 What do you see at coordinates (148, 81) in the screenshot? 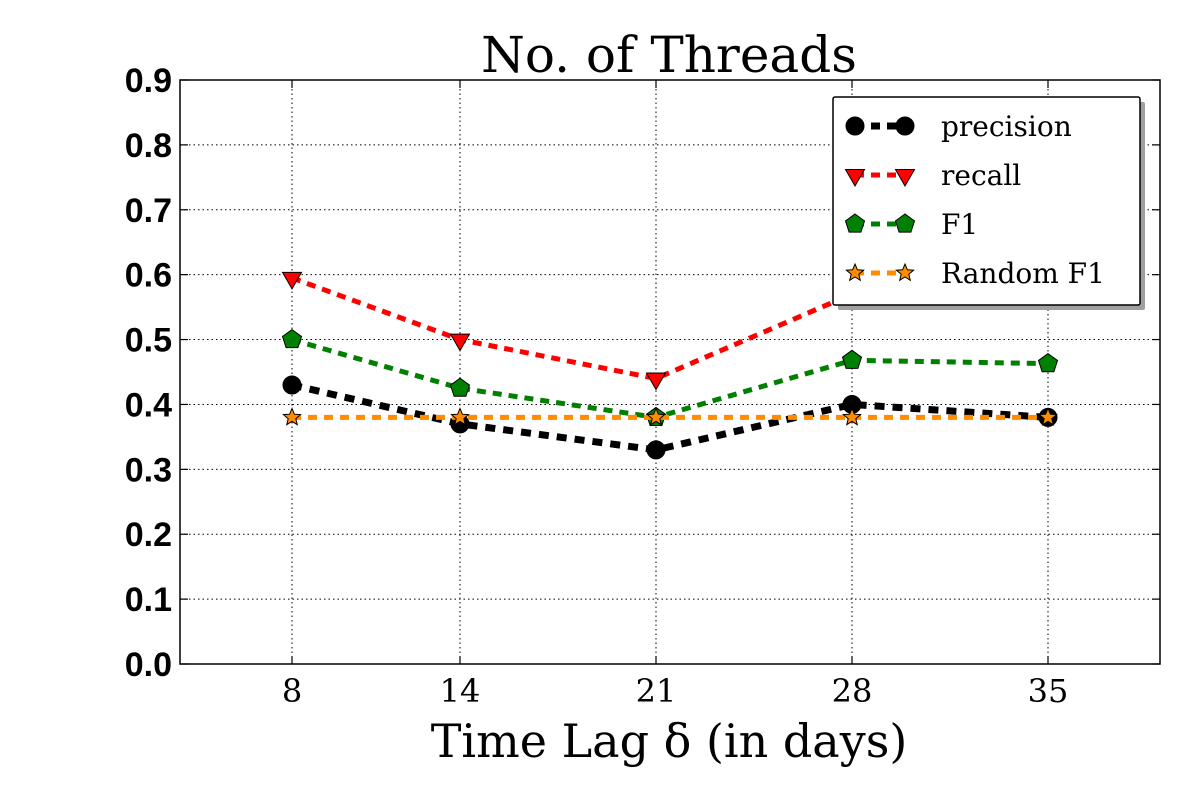
I see `y-tick-label: 0.9` at bounding box center [148, 81].